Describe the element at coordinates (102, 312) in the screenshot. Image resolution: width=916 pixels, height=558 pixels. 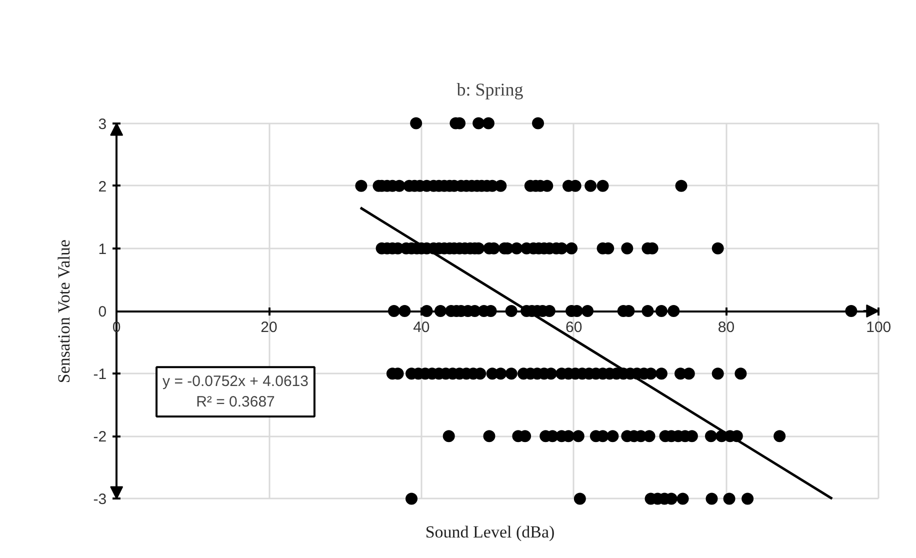
I see `y-tick-label: 0` at that location.